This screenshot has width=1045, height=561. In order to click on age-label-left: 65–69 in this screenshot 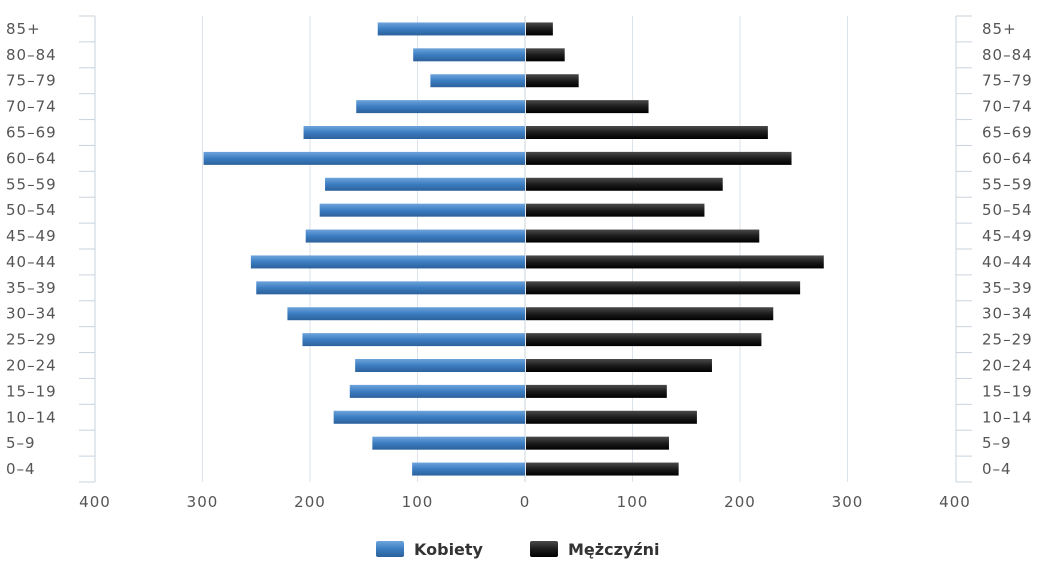, I will do `click(31, 133)`.